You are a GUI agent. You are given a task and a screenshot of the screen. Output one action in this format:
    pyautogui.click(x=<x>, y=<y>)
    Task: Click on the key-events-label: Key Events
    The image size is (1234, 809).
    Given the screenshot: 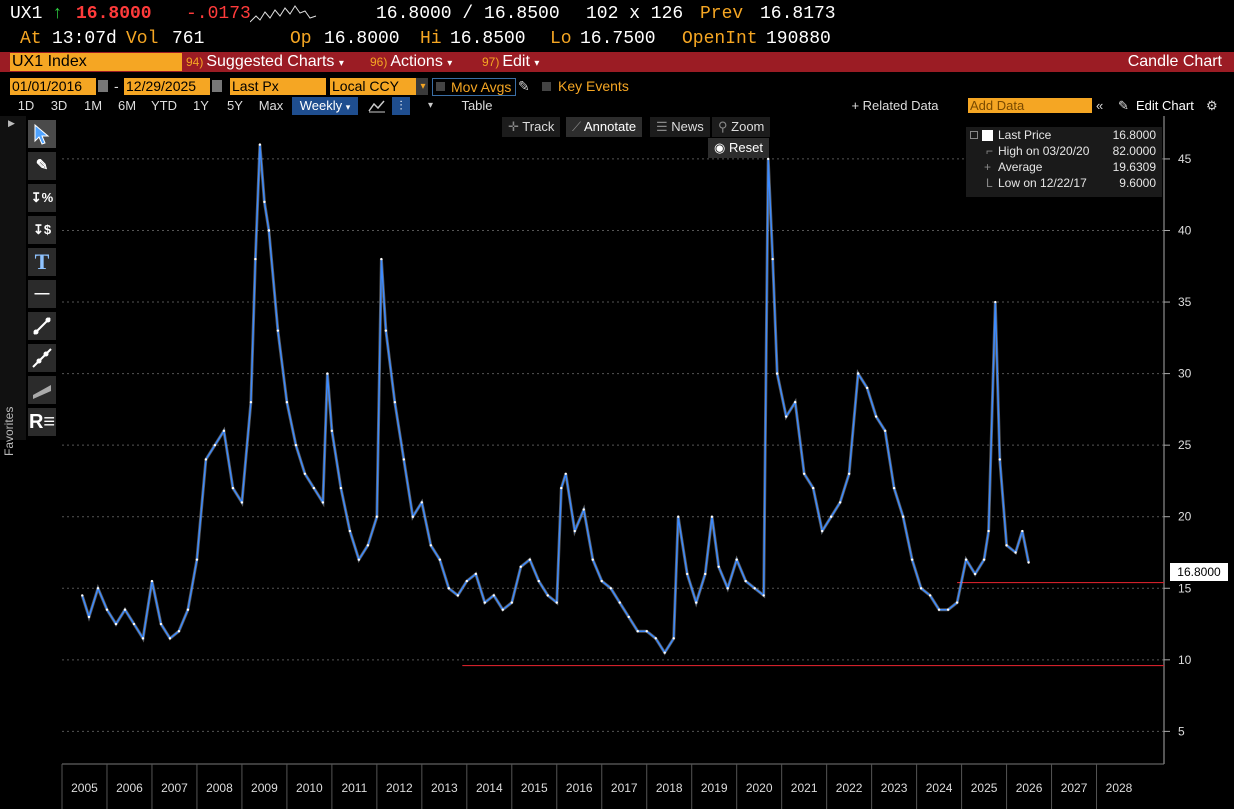 What is the action you would take?
    pyautogui.click(x=593, y=86)
    